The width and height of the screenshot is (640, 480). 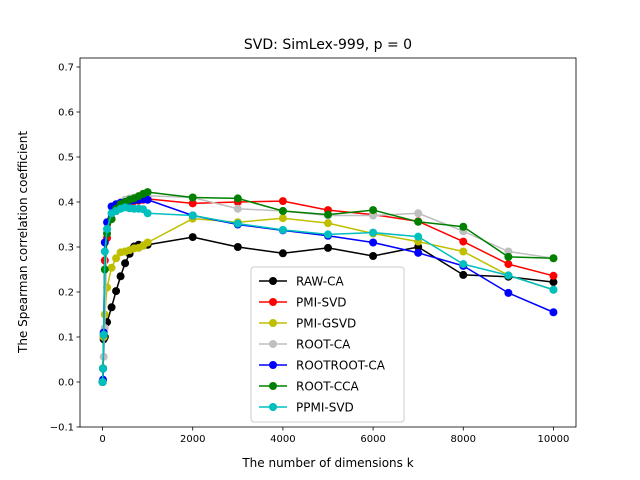 What do you see at coordinates (192, 439) in the screenshot?
I see `x-tick-label: 2000` at bounding box center [192, 439].